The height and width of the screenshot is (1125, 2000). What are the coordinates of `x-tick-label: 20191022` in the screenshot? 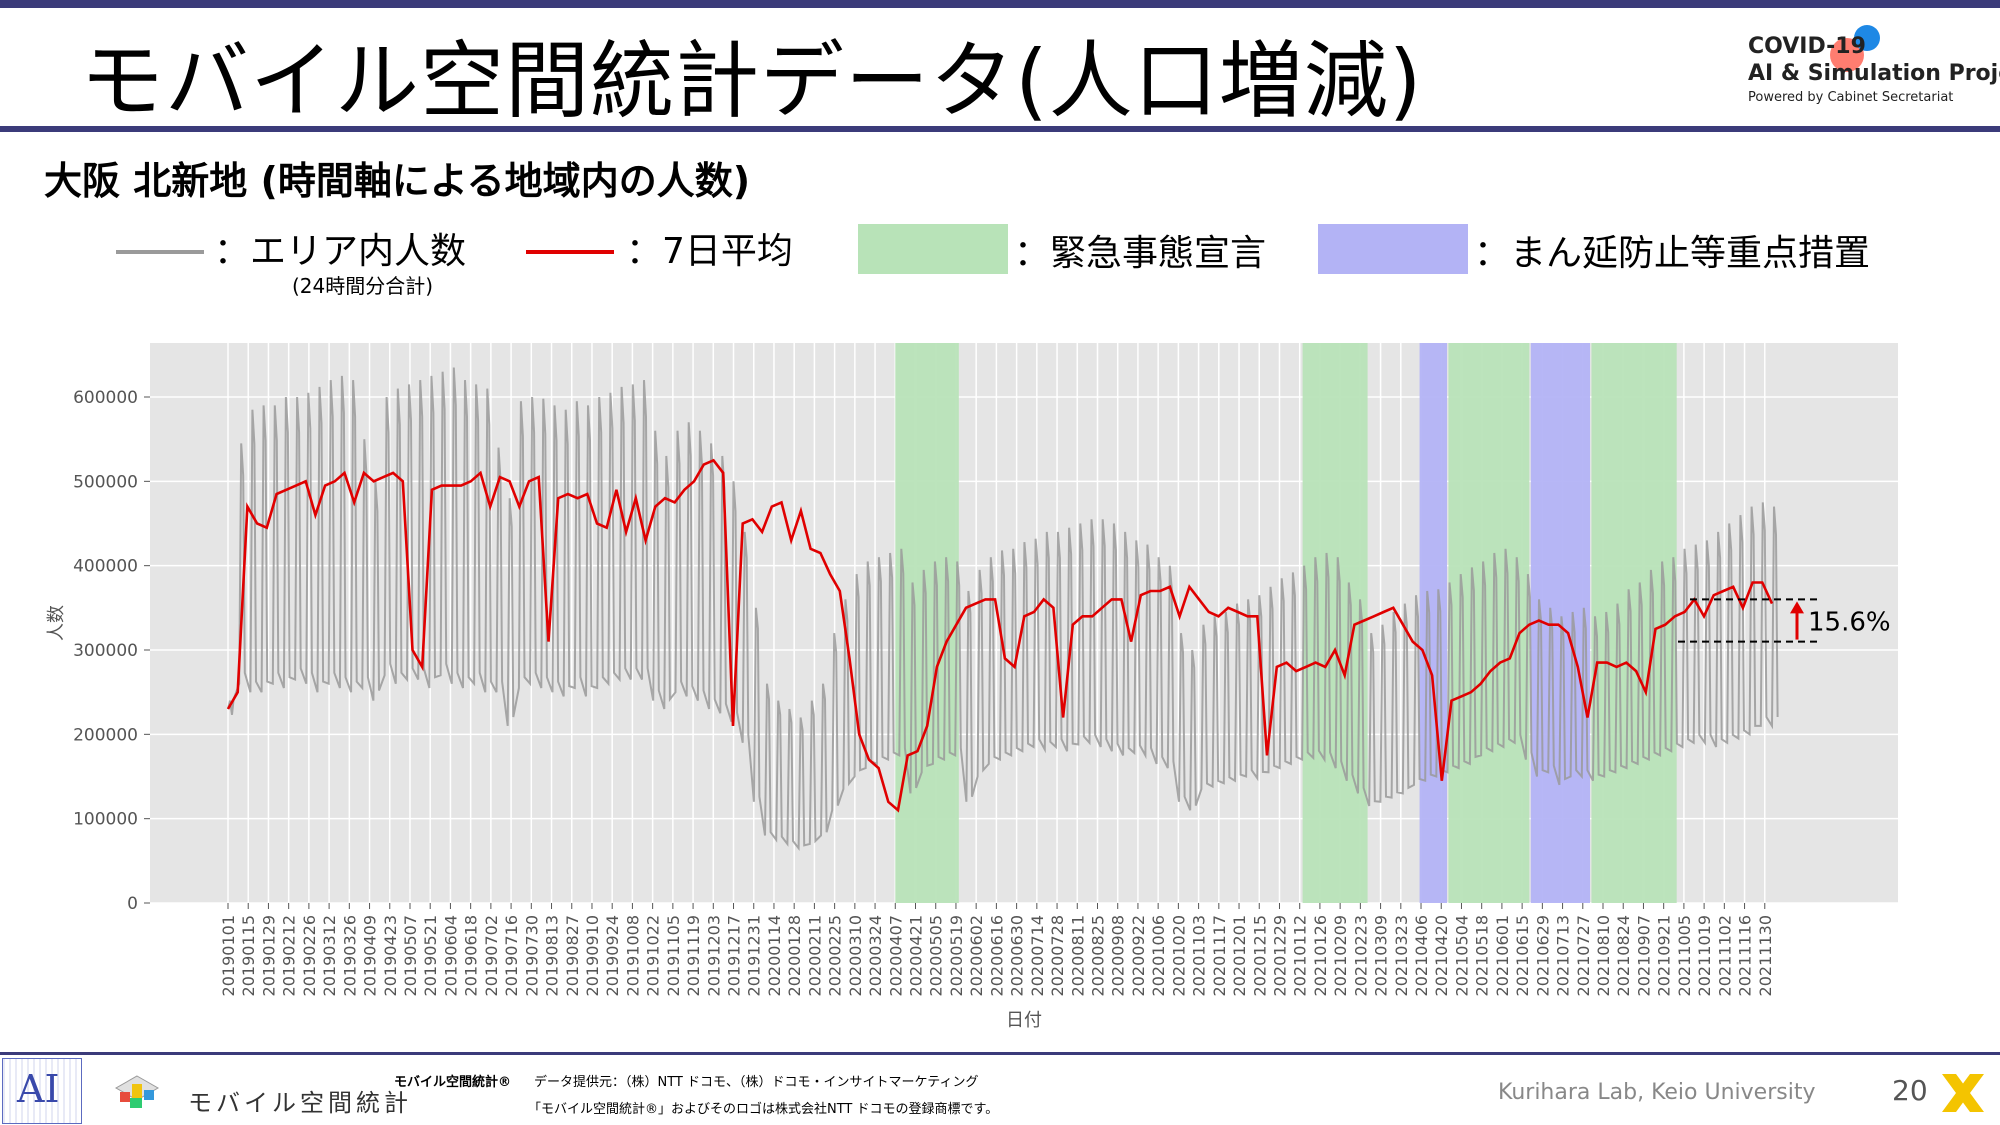 It's located at (653, 955).